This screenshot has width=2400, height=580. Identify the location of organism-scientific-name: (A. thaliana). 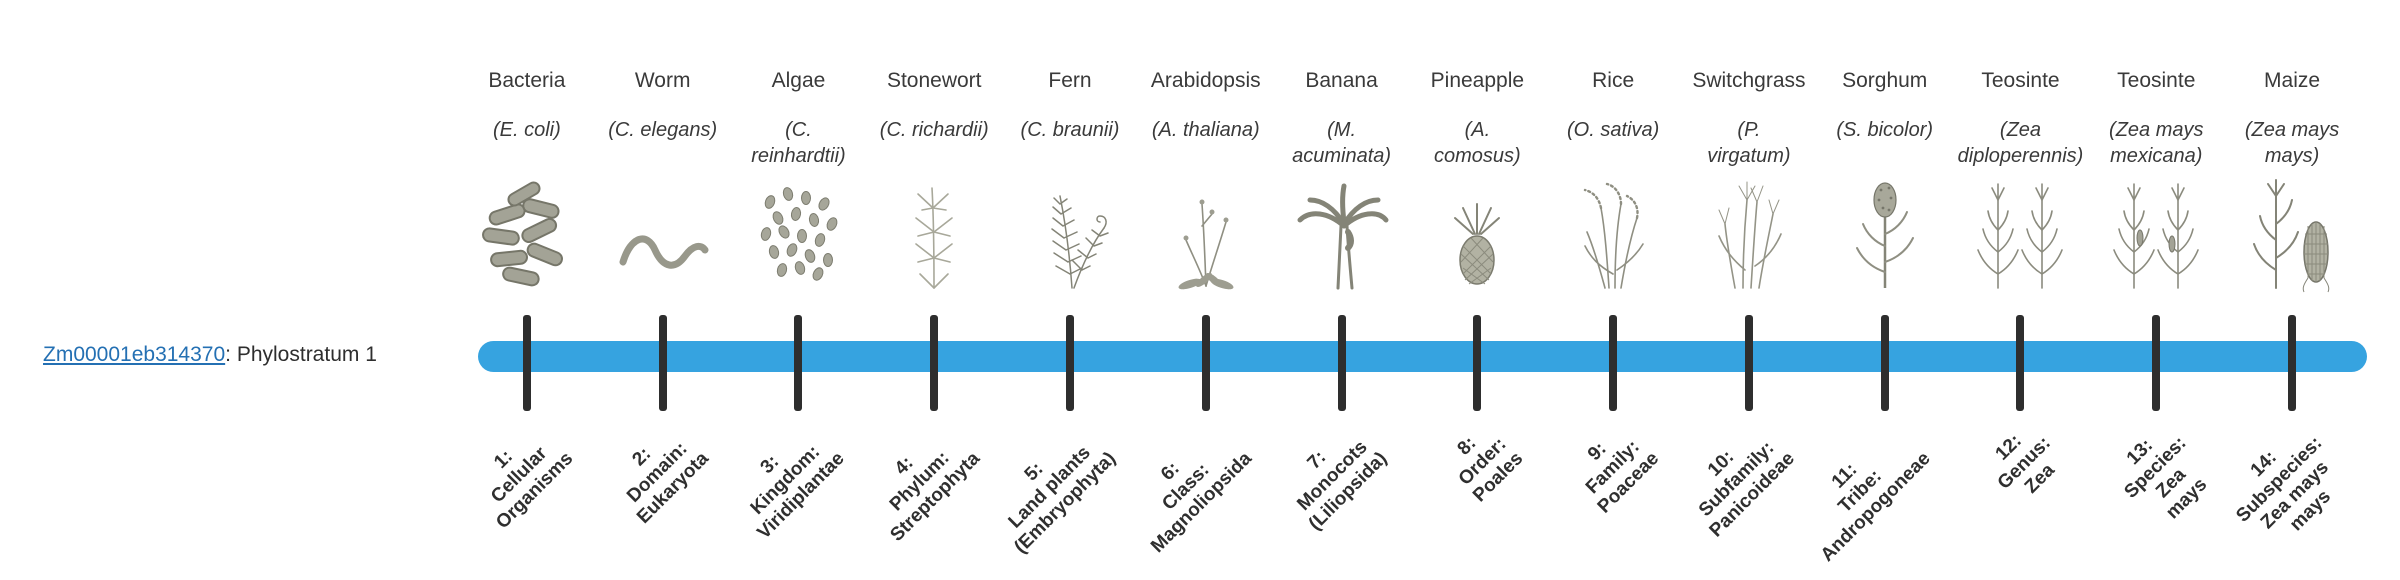
(1205, 130).